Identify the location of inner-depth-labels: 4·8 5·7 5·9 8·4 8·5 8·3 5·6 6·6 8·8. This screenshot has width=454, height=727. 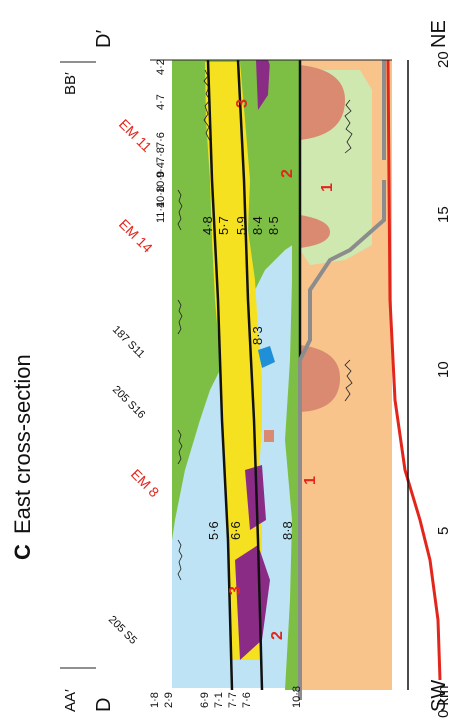
(247, 378).